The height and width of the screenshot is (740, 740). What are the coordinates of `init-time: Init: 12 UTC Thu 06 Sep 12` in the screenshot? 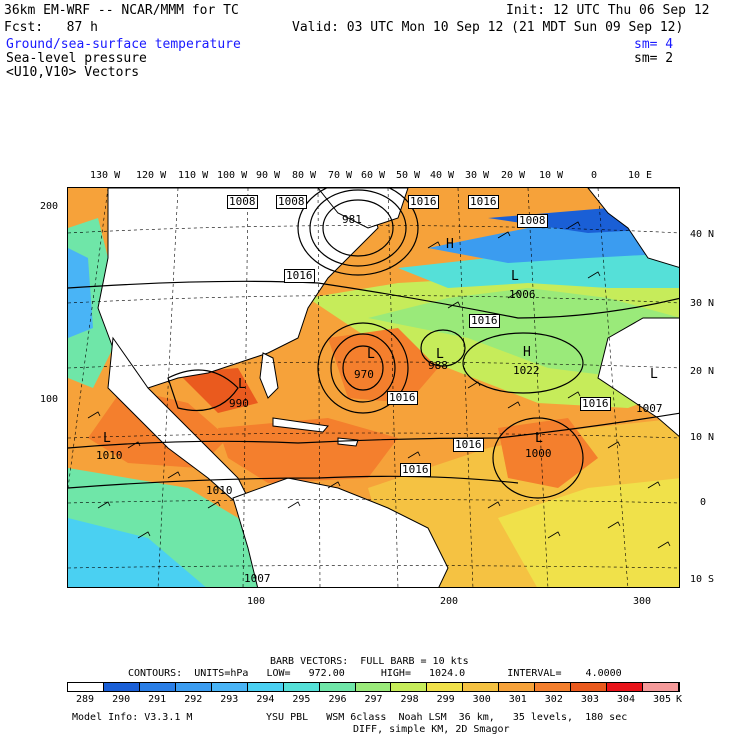 It's located at (608, 10).